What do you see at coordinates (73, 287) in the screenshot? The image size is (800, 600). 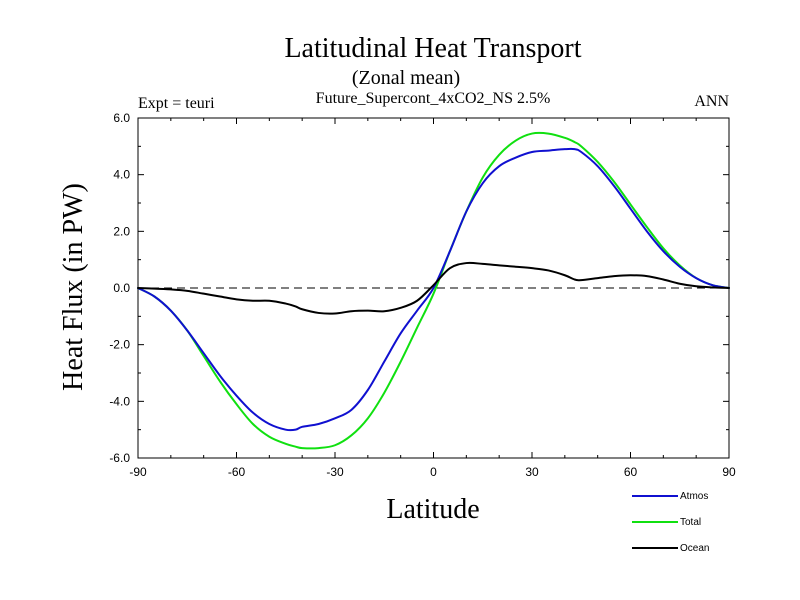 I see `y-axis-label: Heat Flux (in PW)` at bounding box center [73, 287].